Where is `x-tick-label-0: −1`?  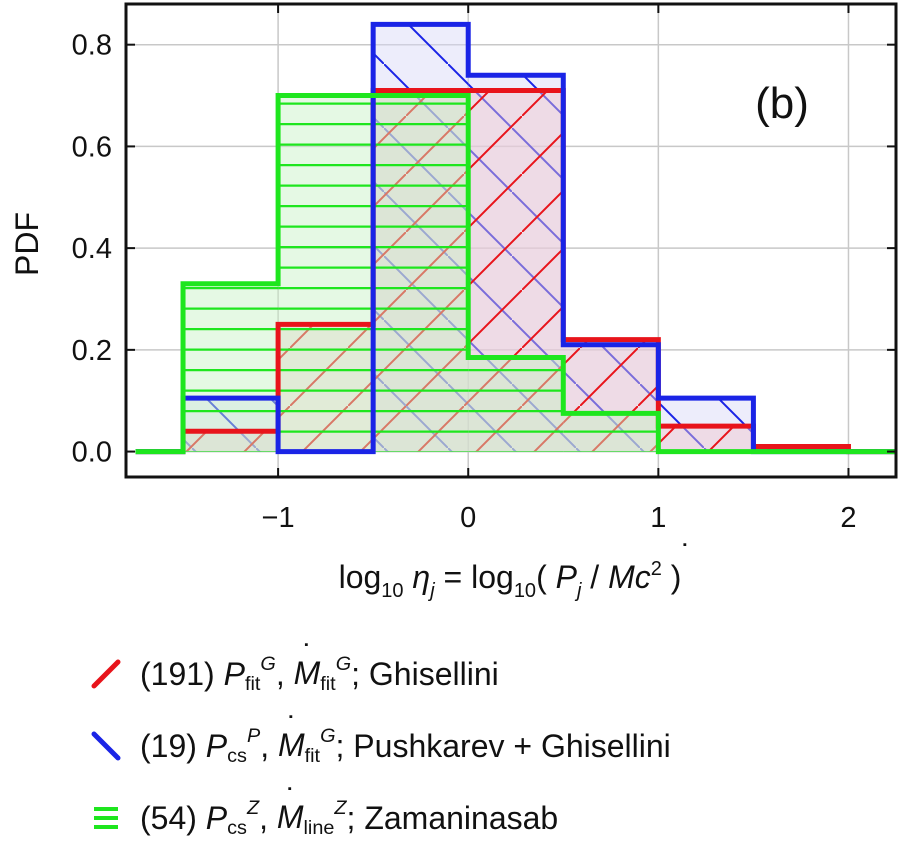 x-tick-label-0: −1 is located at coordinates (278, 518).